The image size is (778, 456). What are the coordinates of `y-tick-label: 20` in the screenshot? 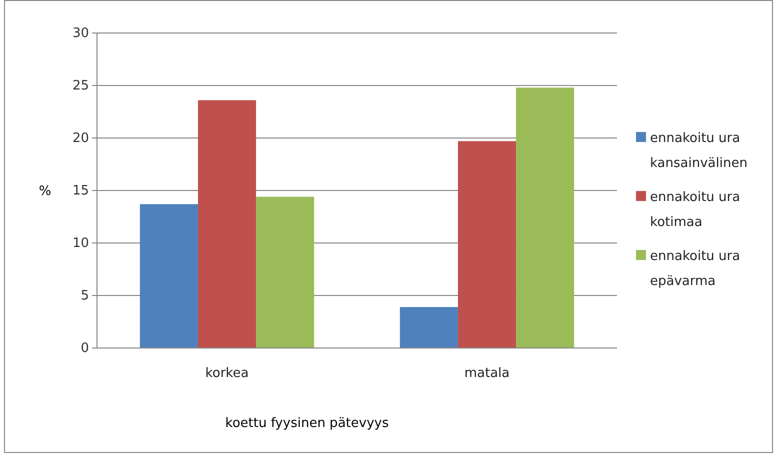 It's located at (80, 138).